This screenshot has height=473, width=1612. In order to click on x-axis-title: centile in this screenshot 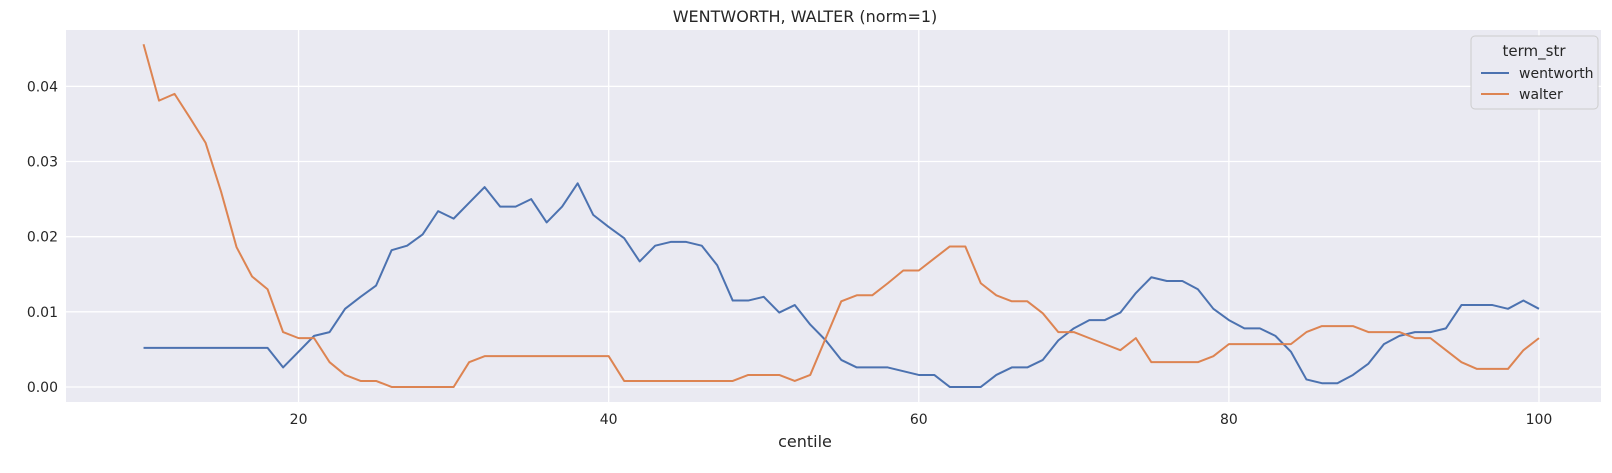, I will do `click(805, 441)`.